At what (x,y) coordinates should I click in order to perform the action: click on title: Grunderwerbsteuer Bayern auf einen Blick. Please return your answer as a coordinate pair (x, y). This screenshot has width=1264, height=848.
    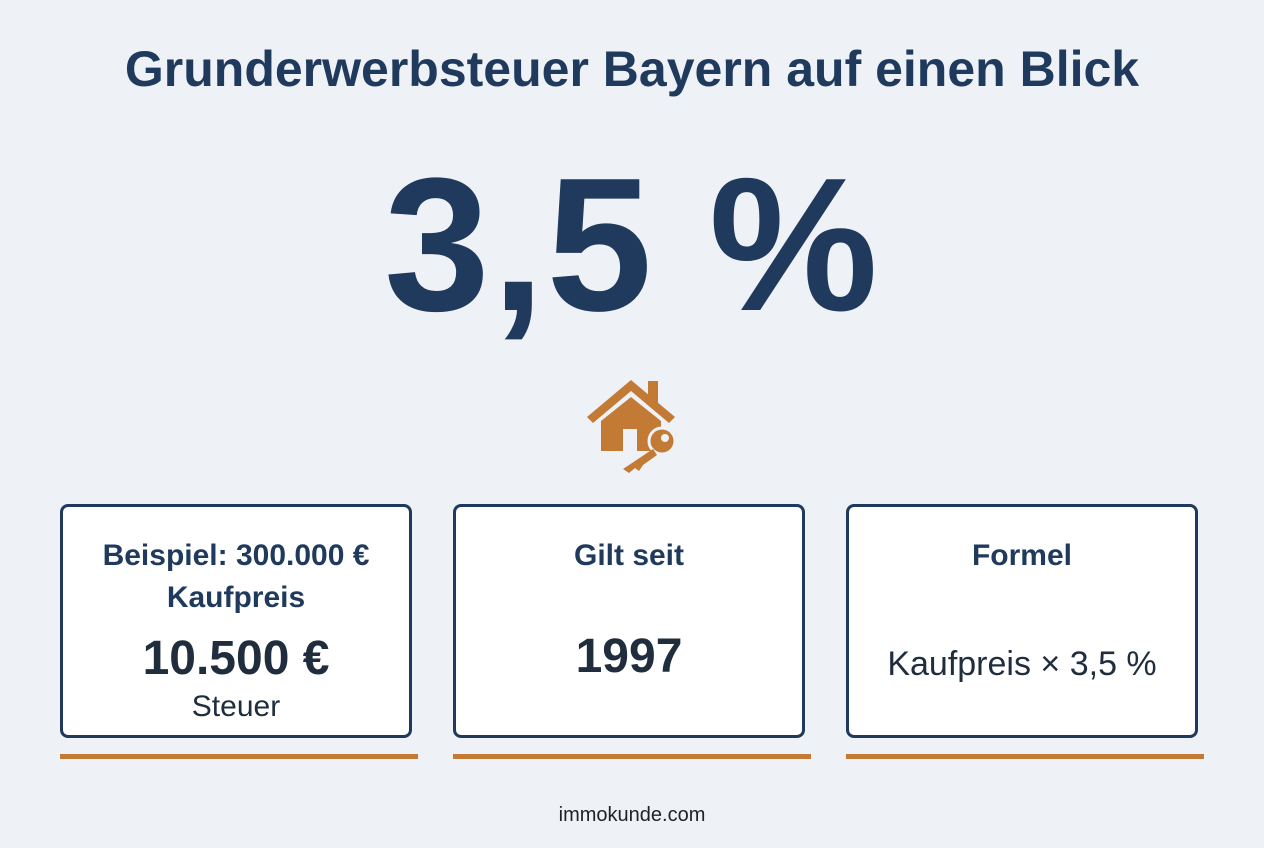
    Looking at the image, I should click on (632, 69).